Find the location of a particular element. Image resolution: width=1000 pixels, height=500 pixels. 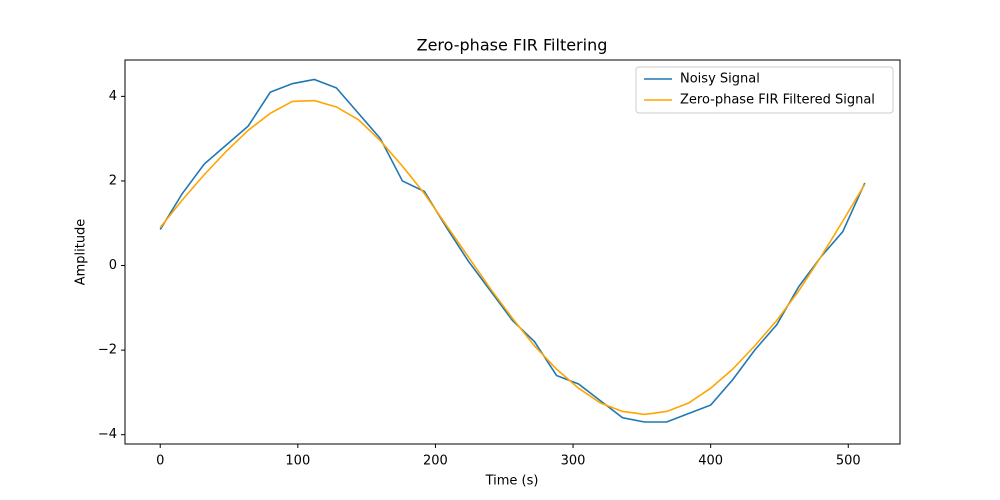

x-tick-label: 300 is located at coordinates (573, 461).